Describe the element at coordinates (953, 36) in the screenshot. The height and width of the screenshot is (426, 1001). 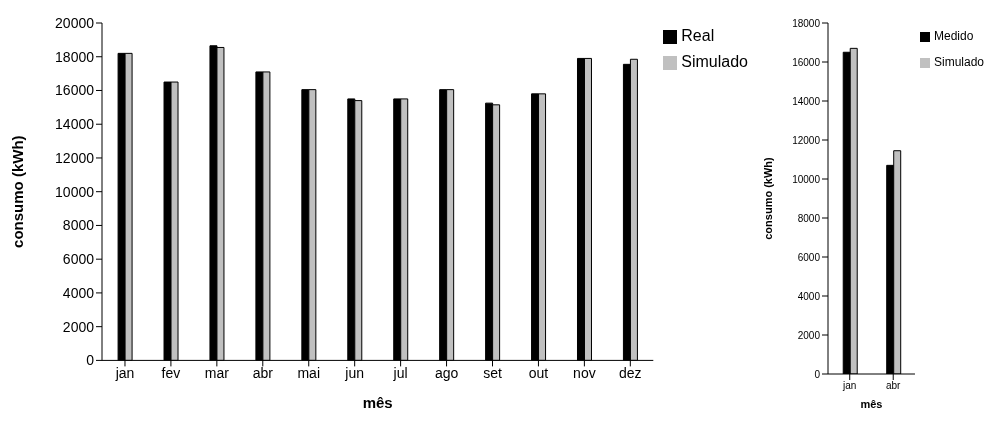
I see `legend-label: Medido` at that location.